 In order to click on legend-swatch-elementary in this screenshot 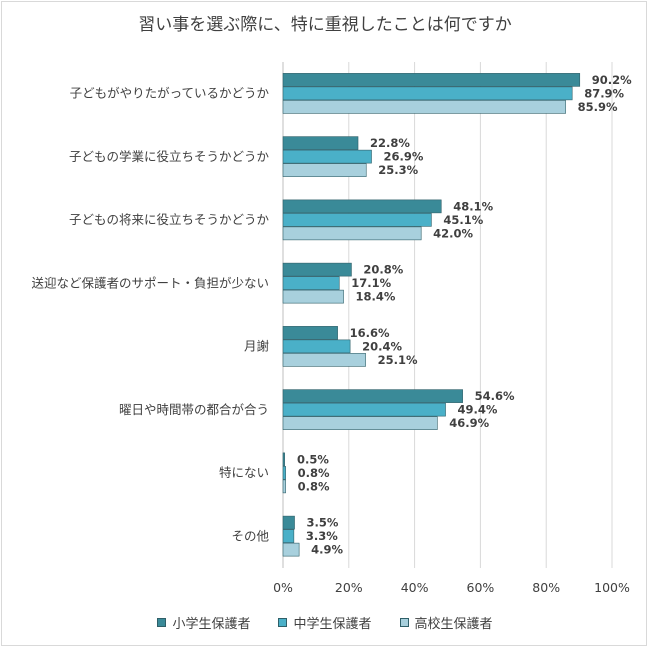, I will do `click(162, 622)`.